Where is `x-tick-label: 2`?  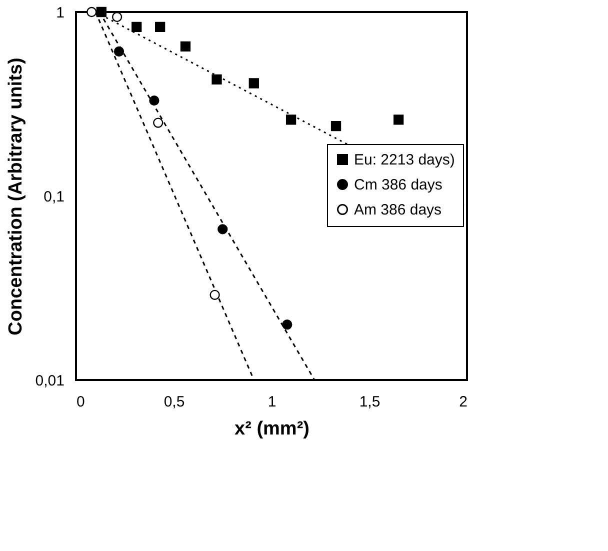 x-tick-label: 2 is located at coordinates (463, 402).